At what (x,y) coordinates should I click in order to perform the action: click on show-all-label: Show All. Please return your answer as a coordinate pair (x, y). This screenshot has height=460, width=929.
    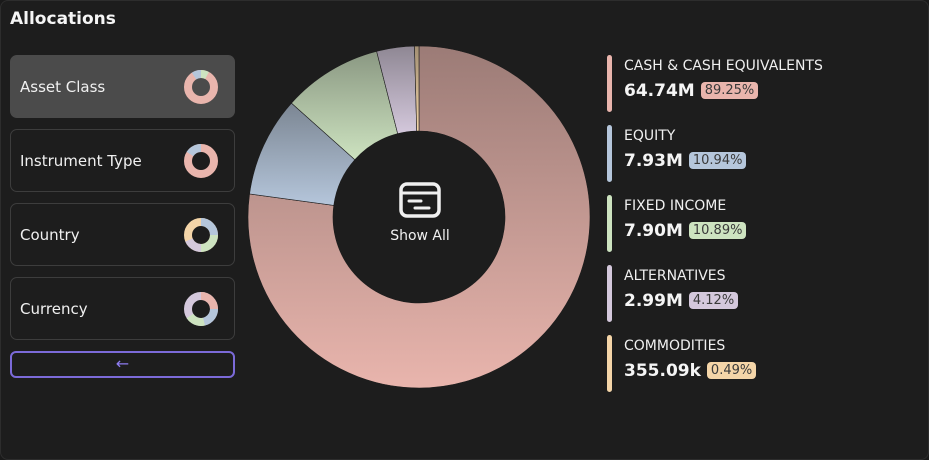
    Looking at the image, I should click on (420, 236).